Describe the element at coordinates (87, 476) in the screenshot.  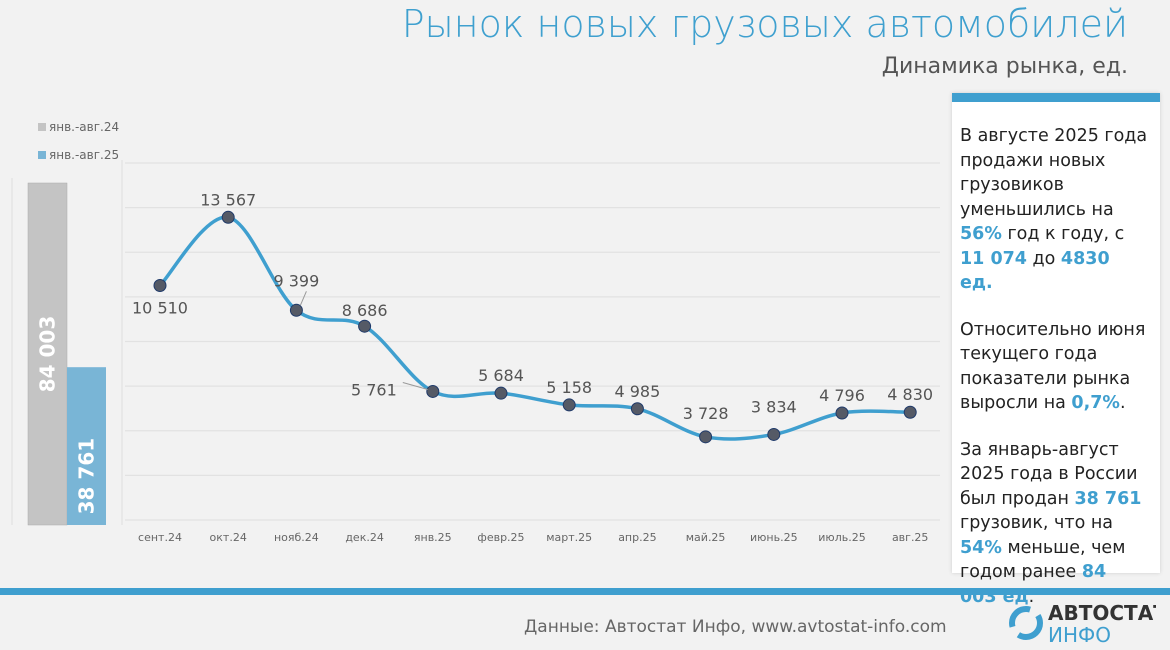
I see `bar-value-label: 38 761` at that location.